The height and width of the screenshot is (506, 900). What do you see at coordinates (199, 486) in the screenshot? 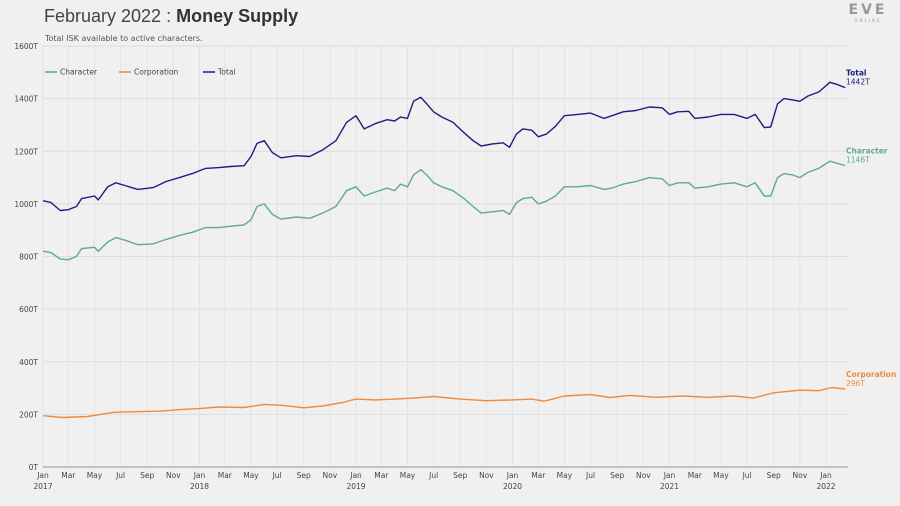
I see `x-year-label: 2018` at bounding box center [199, 486].